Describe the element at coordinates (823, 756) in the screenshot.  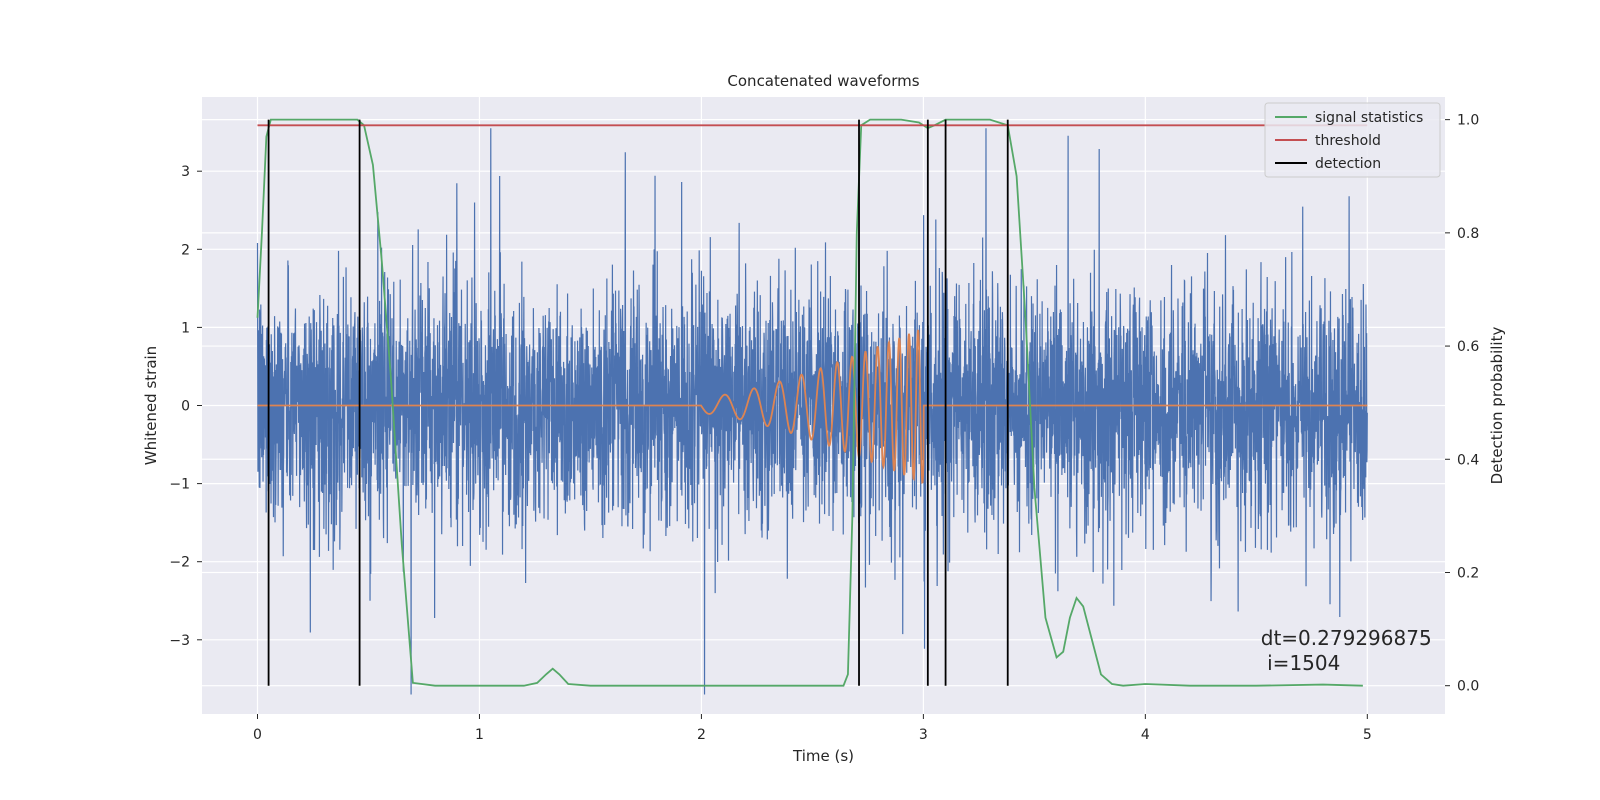
I see `x-axis-label: Time (s)` at that location.